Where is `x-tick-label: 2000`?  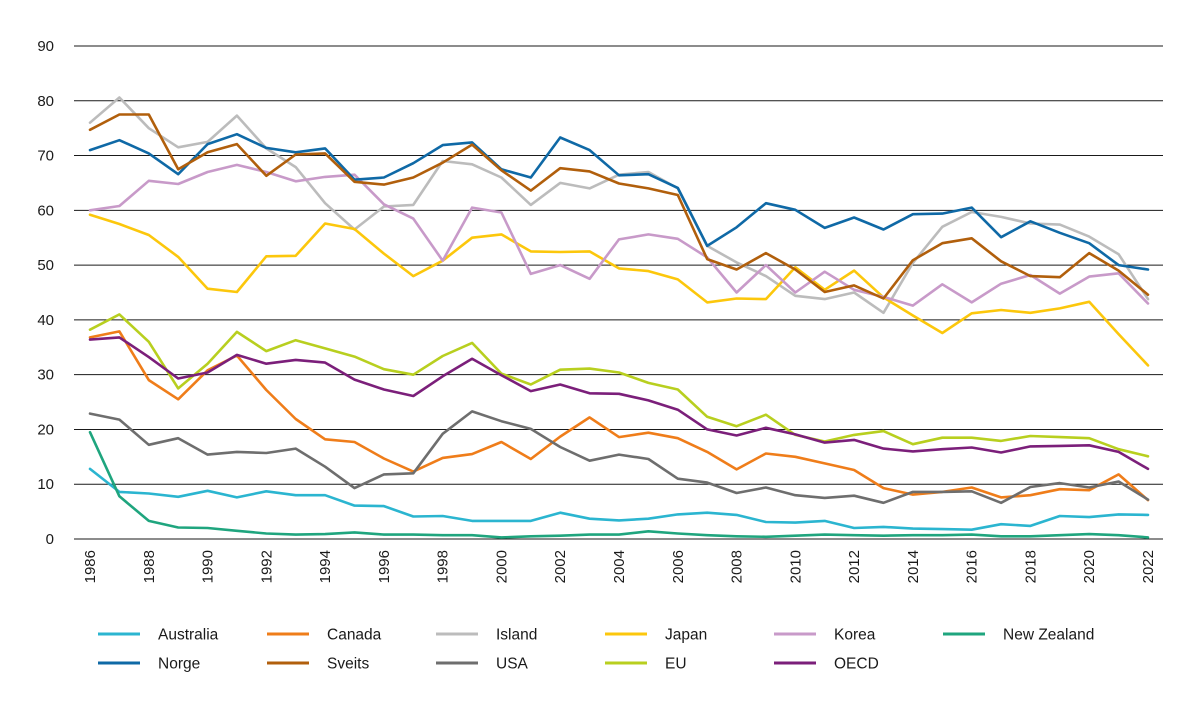 x-tick-label: 2000 is located at coordinates (501, 566).